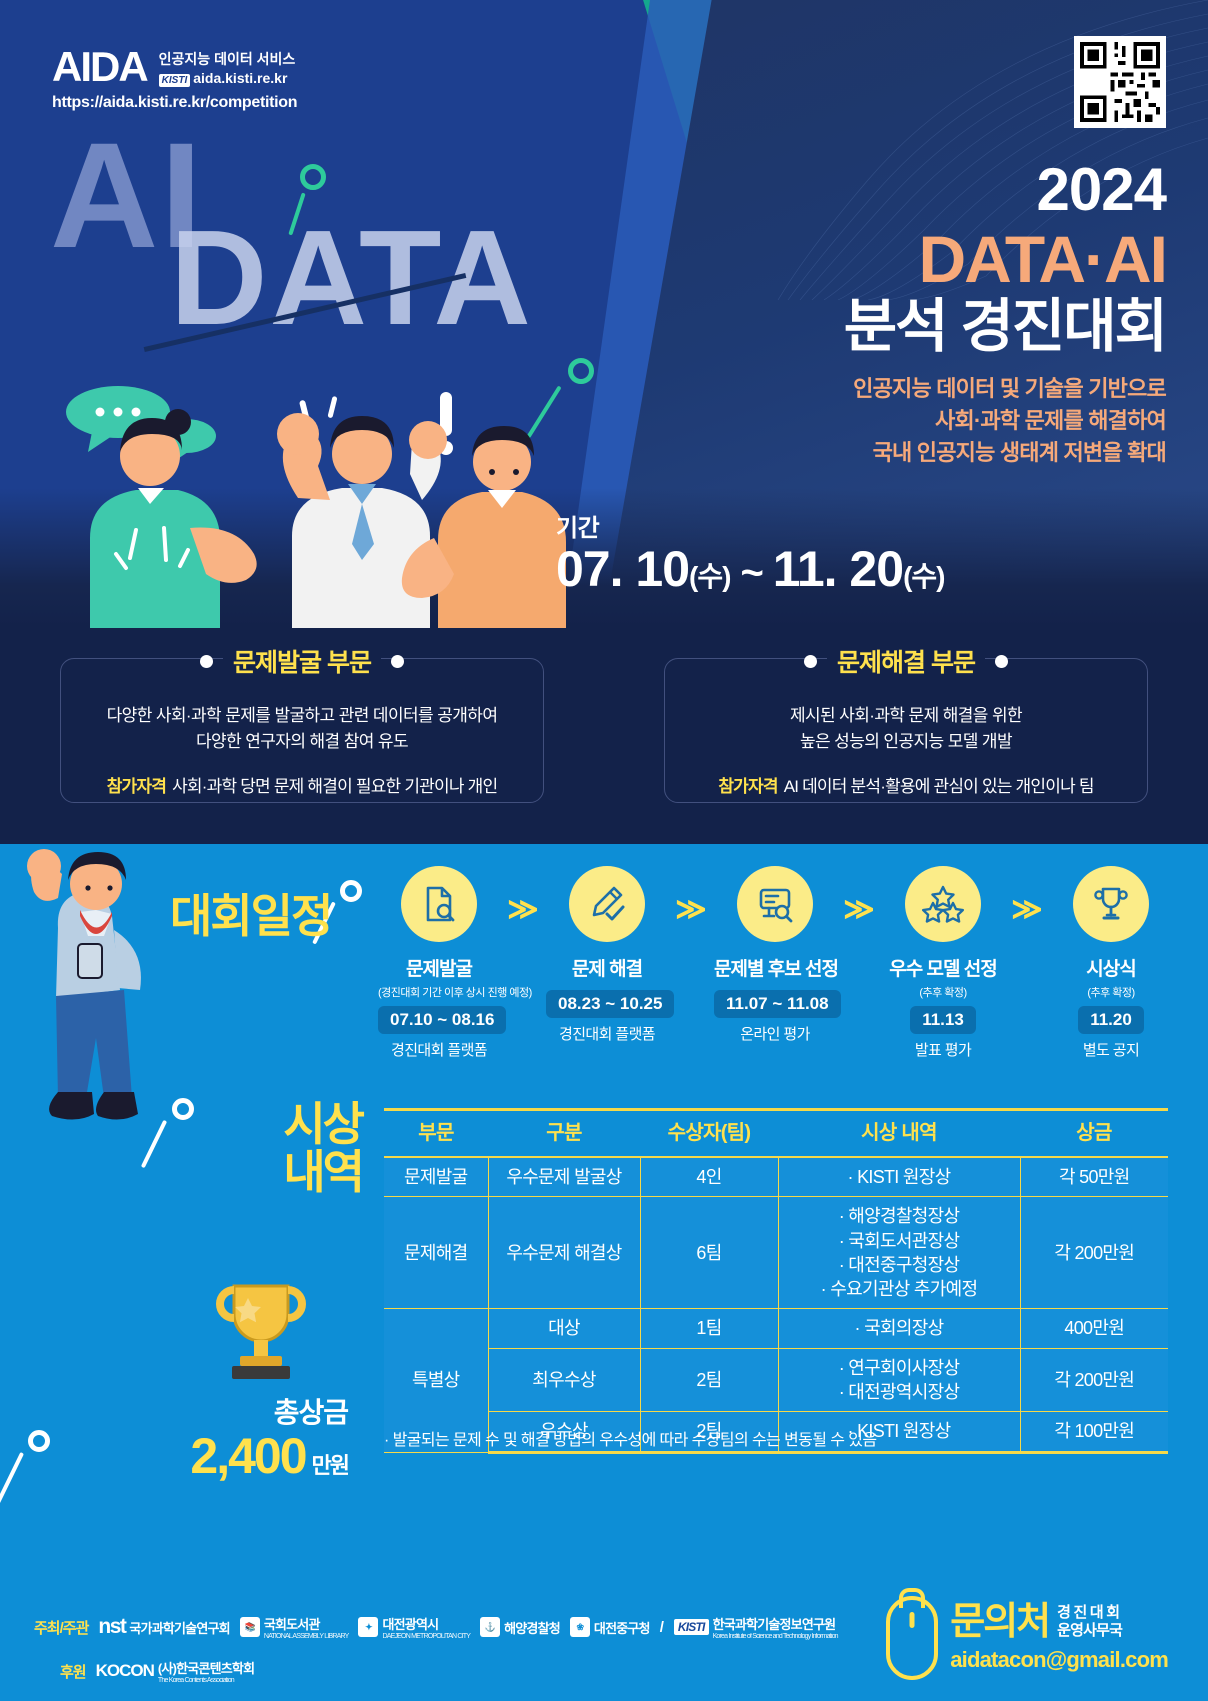 Image resolution: width=1208 pixels, height=1701 pixels. I want to click on step-where-2: 경진대회 플랫폼, so click(607, 1034).